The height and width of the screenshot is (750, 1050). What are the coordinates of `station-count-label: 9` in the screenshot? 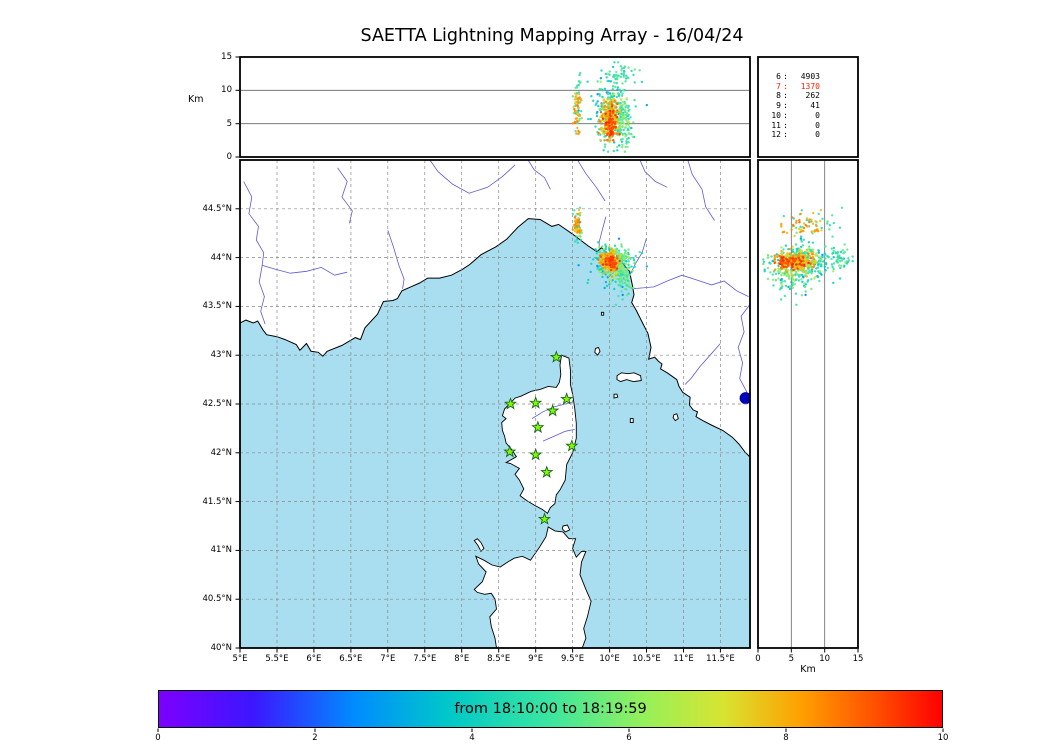 It's located at (778, 106).